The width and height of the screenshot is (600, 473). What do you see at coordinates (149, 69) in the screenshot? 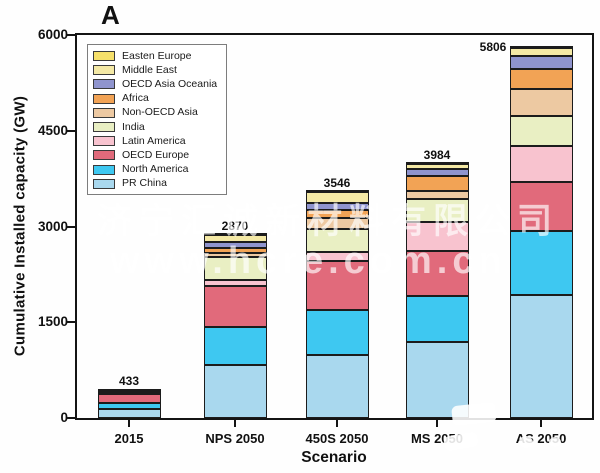
I see `legend-label: Middle East` at bounding box center [149, 69].